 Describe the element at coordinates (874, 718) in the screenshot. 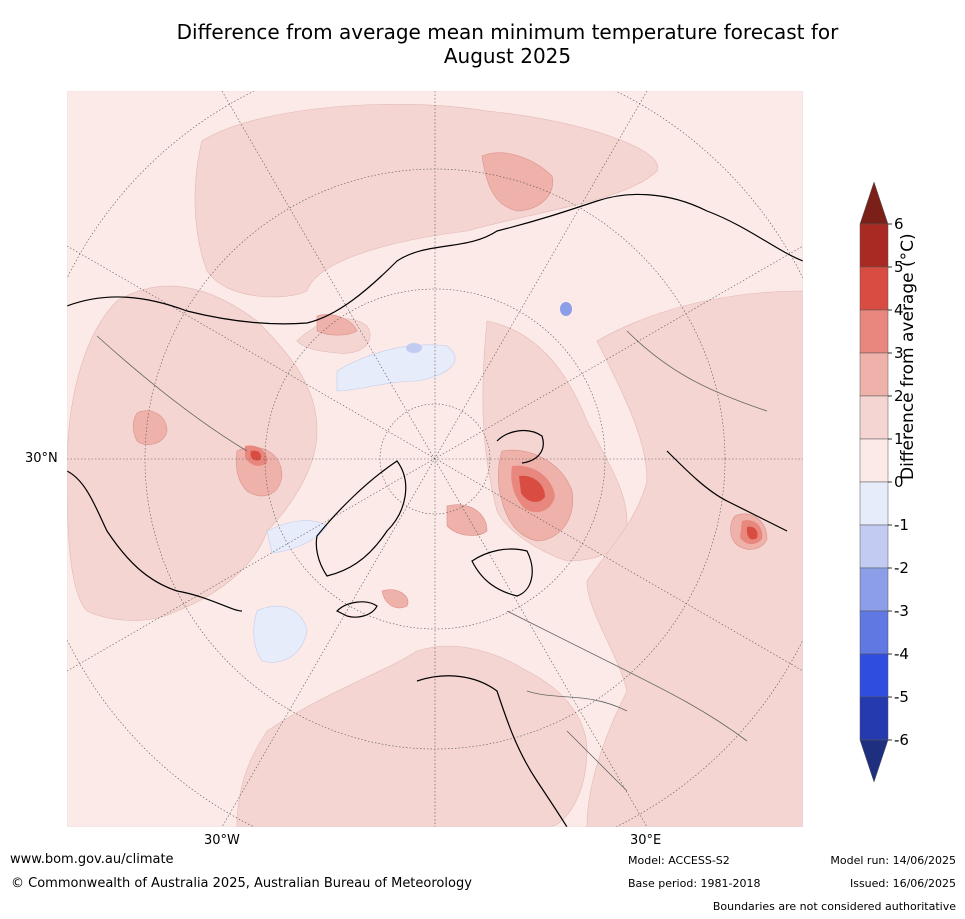

I see `colorbar-band-m6tom5` at that location.